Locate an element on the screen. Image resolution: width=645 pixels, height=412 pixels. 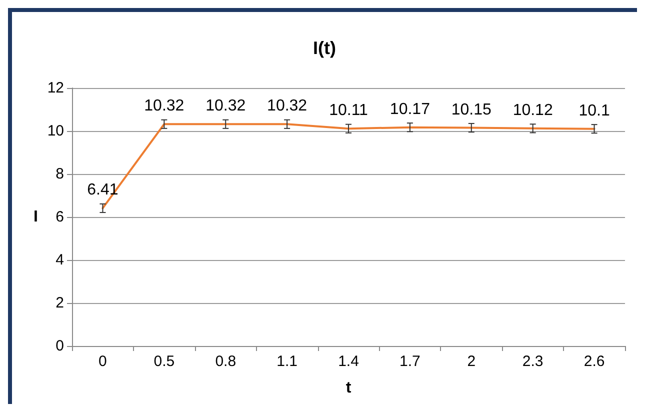
x-axis-title: t is located at coordinates (349, 388).